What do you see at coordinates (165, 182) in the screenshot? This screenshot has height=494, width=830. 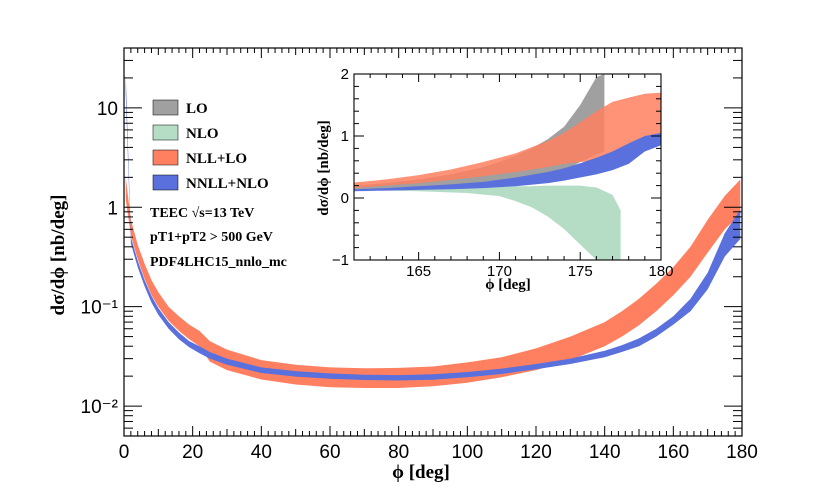 I see `legend-swatch-nnll-nlo` at bounding box center [165, 182].